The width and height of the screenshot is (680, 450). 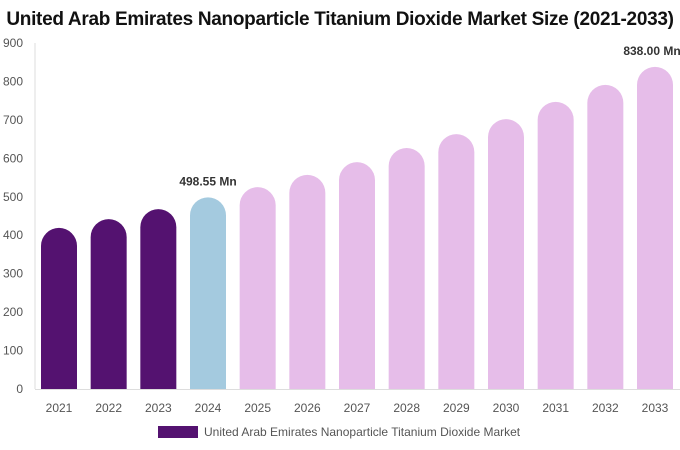 I want to click on bar-2023, so click(x=158, y=299).